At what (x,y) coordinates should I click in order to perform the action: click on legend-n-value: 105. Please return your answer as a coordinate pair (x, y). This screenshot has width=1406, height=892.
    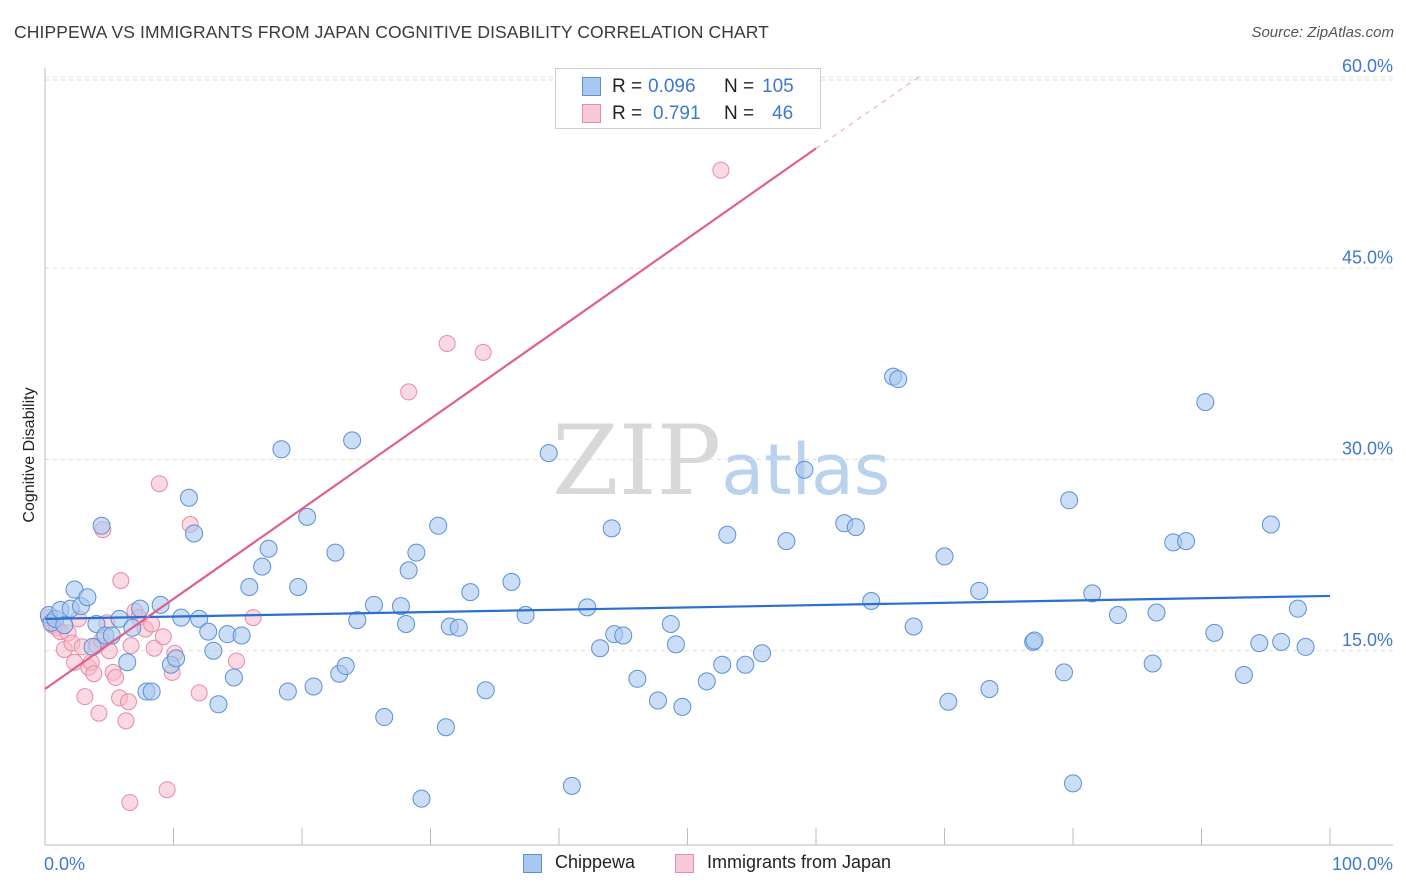
    Looking at the image, I should click on (778, 86).